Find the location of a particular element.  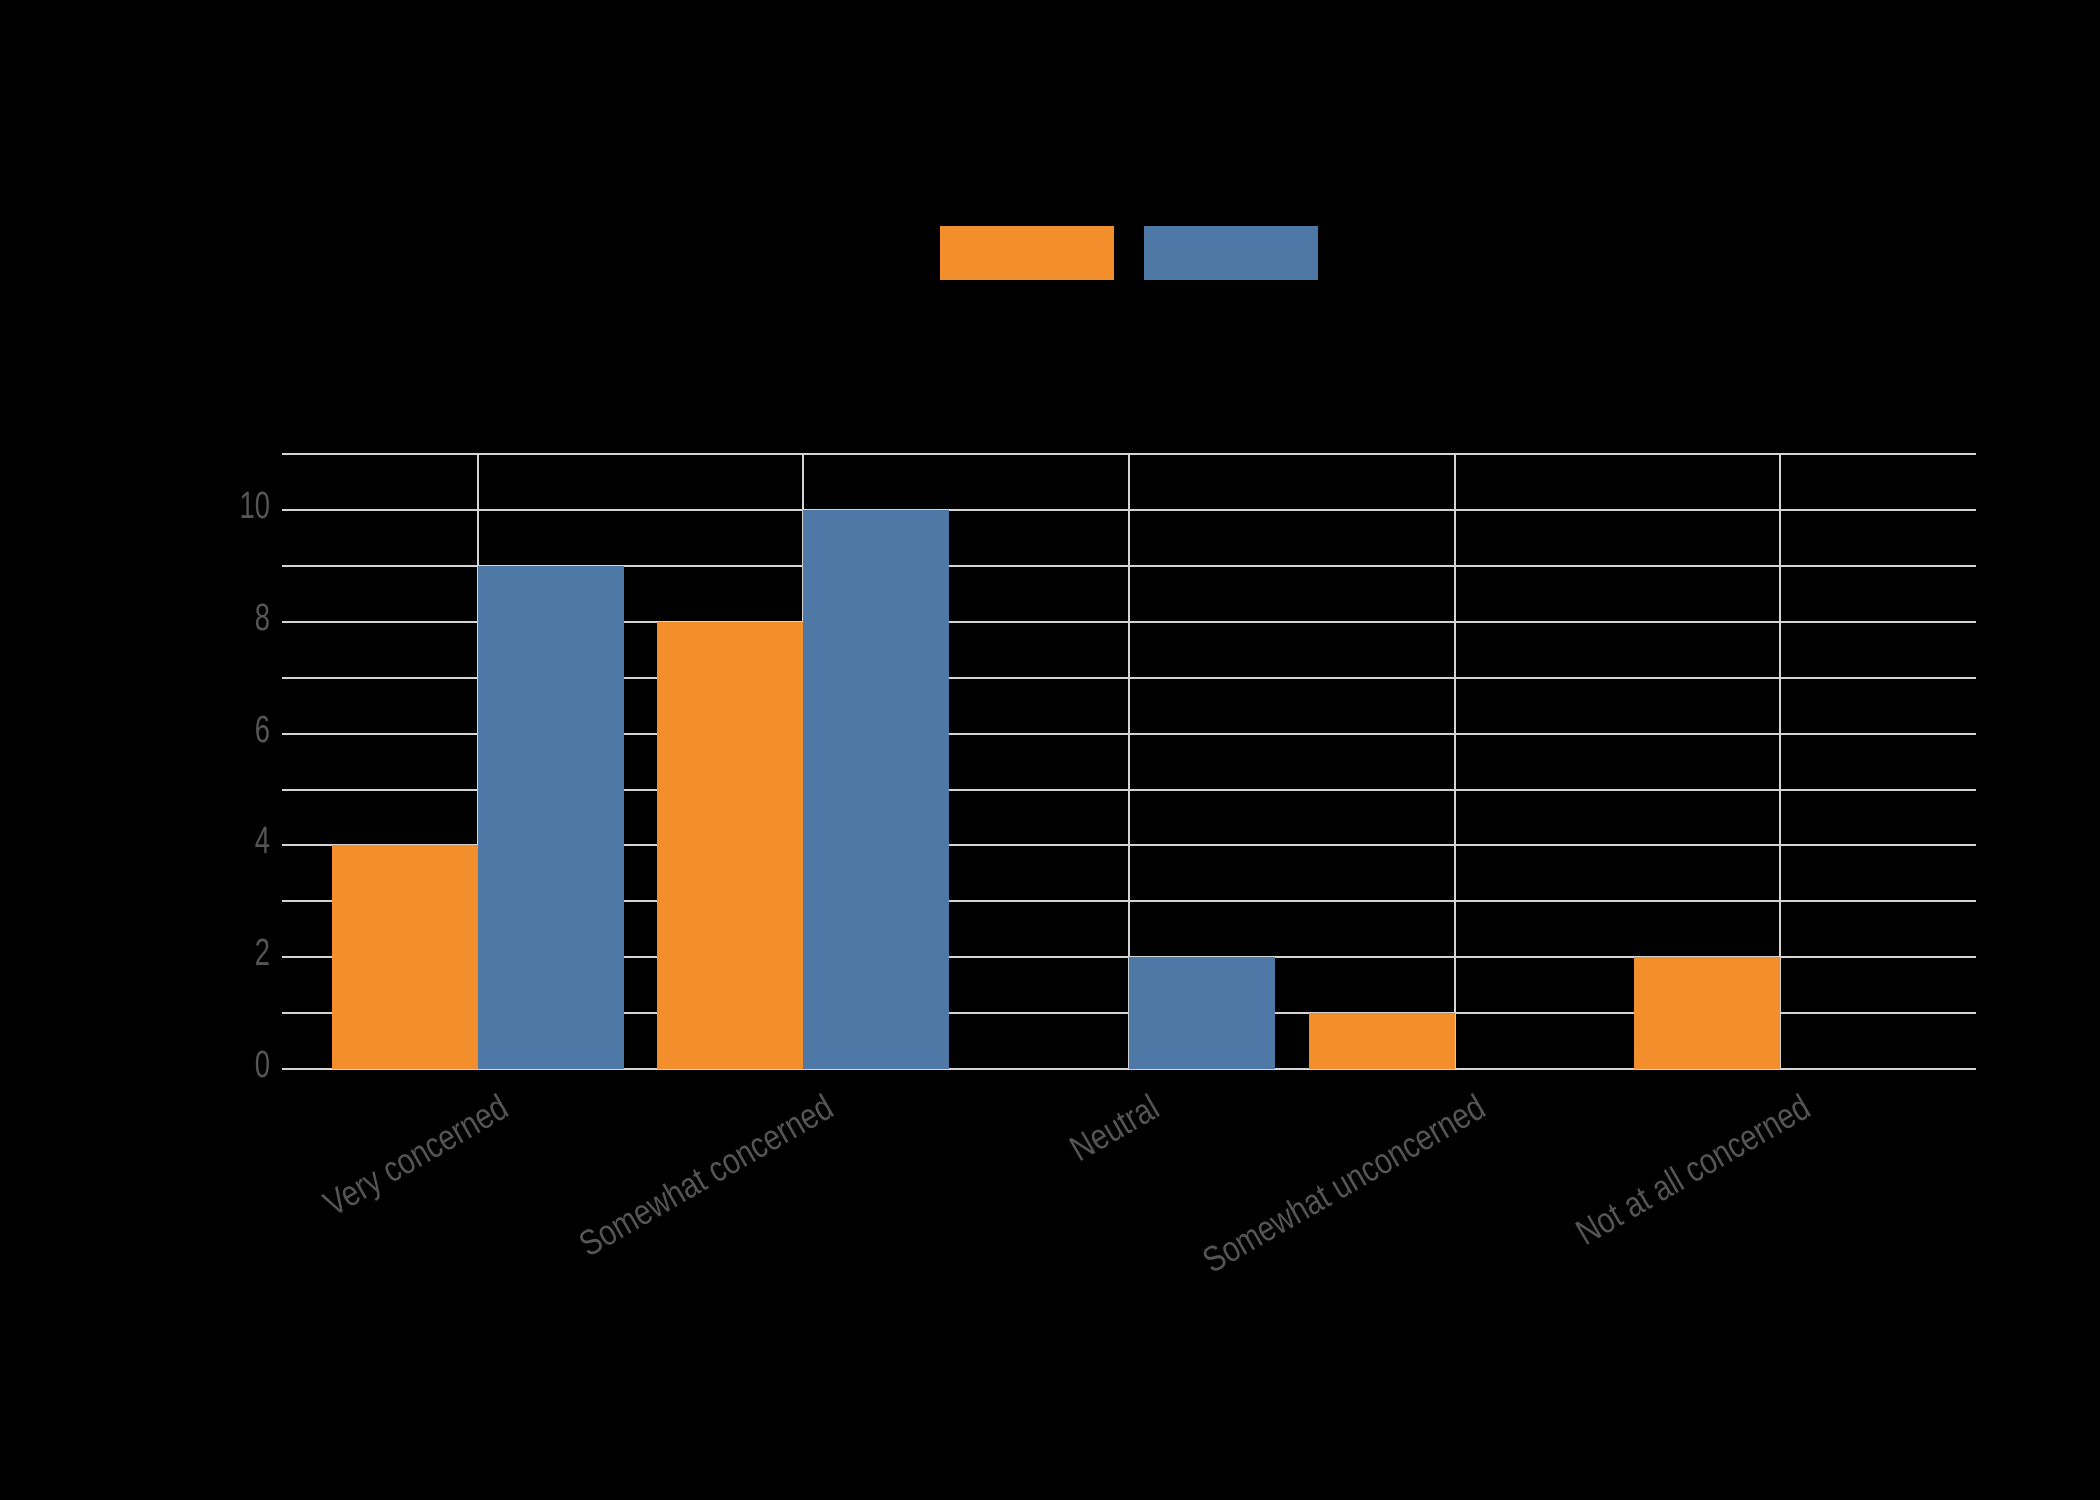

y-tick-label: 6 is located at coordinates (262, 729).